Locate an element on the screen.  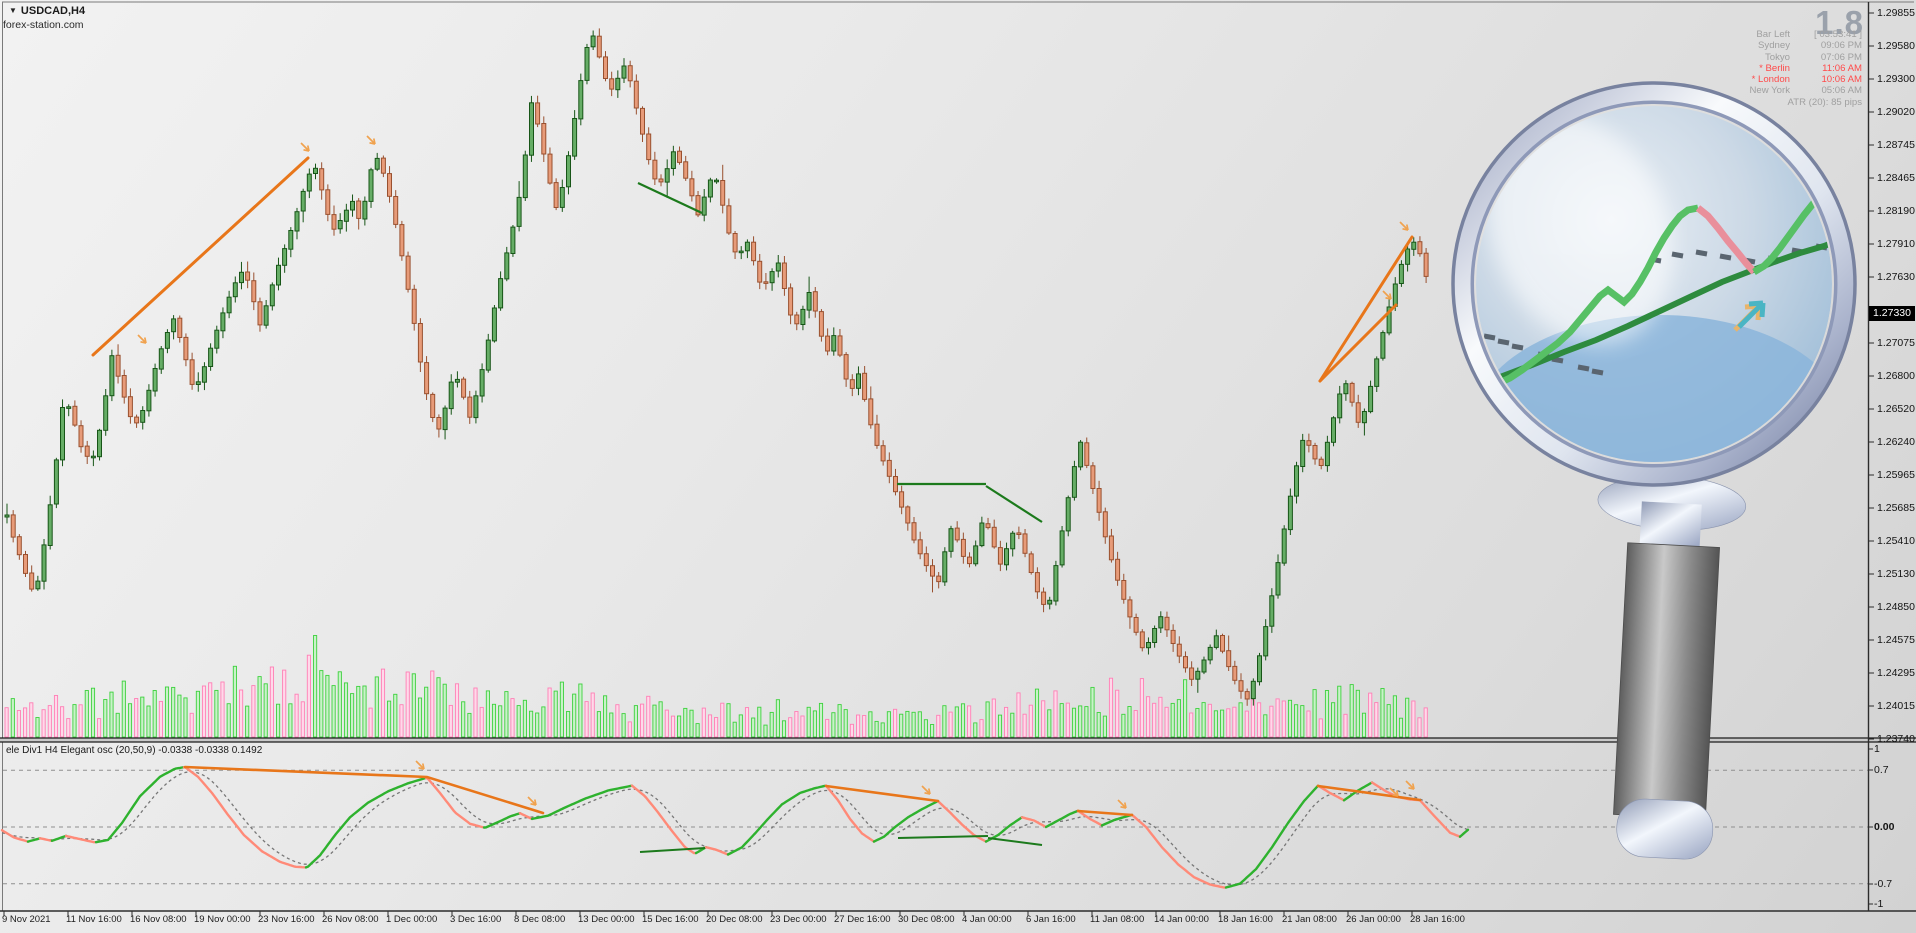
price-scale-label: 1.27910 is located at coordinates (1896, 244).